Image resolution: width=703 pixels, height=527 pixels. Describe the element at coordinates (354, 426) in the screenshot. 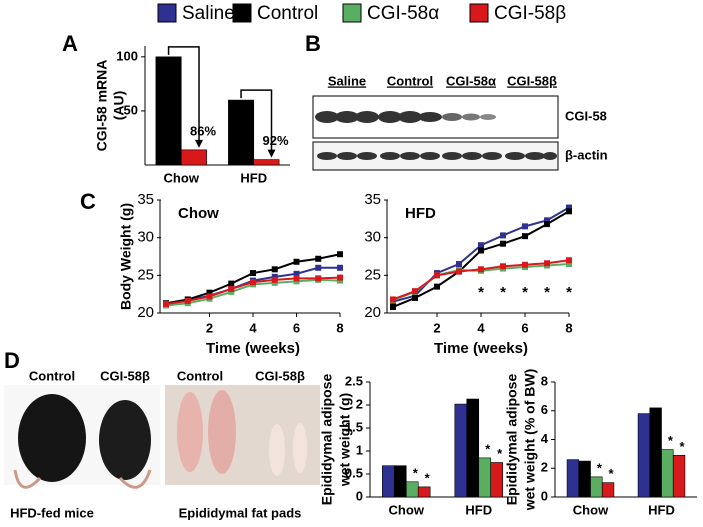

I see `y-tick-label: 1.5` at that location.